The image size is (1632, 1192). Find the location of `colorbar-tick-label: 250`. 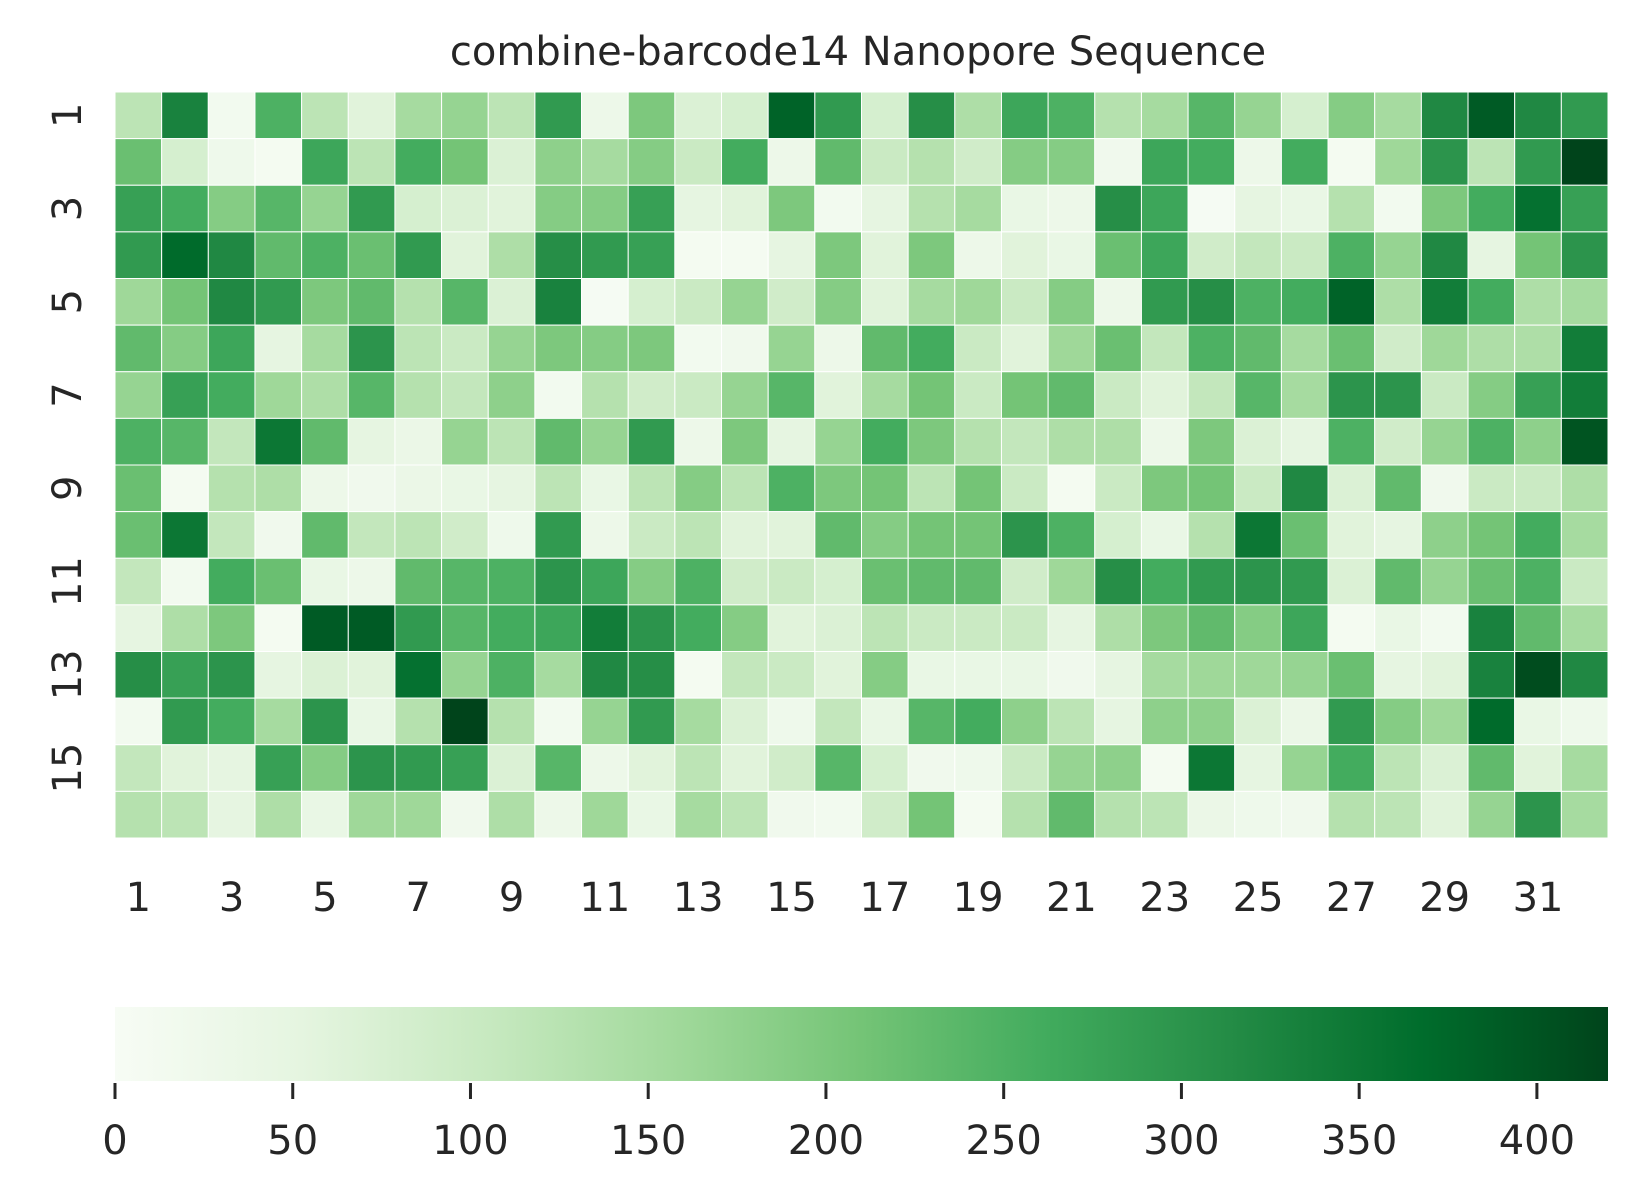

colorbar-tick-label: 250 is located at coordinates (1004, 1141).